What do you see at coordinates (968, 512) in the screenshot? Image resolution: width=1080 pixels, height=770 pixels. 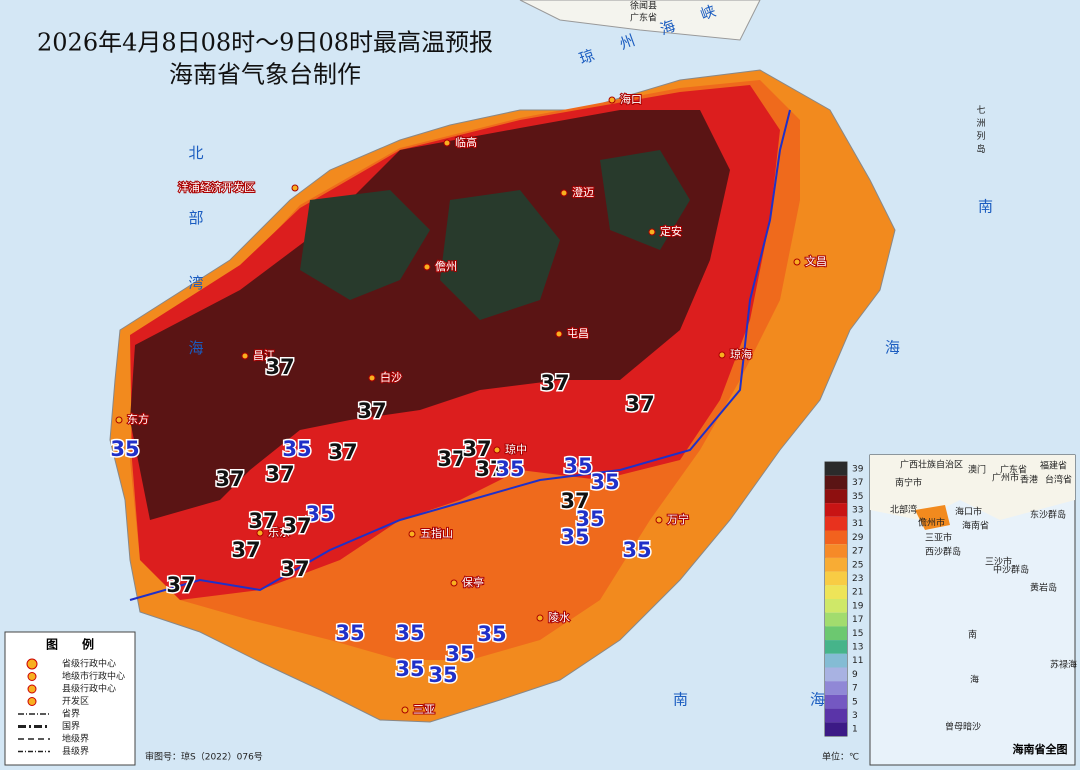 I see `inset-label: 海口市` at bounding box center [968, 512].